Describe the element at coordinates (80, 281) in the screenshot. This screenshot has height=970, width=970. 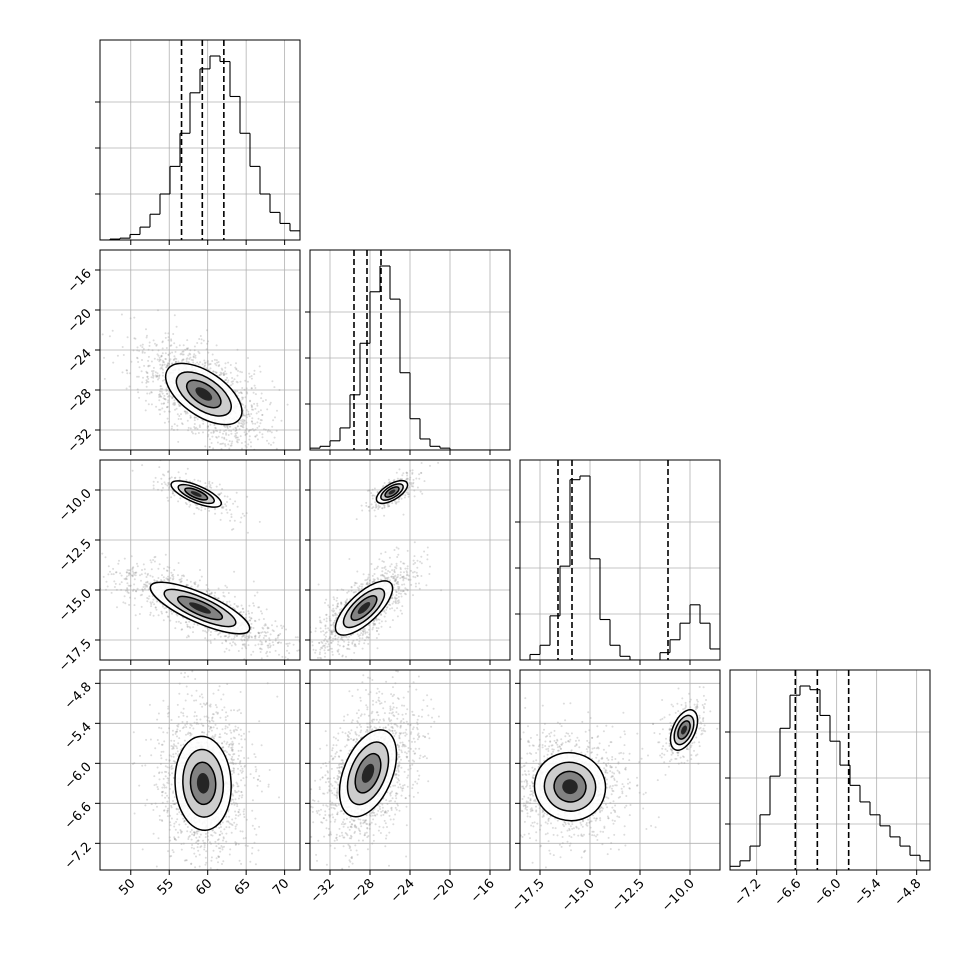
I see `y-tick-label-1-0: −16` at that location.